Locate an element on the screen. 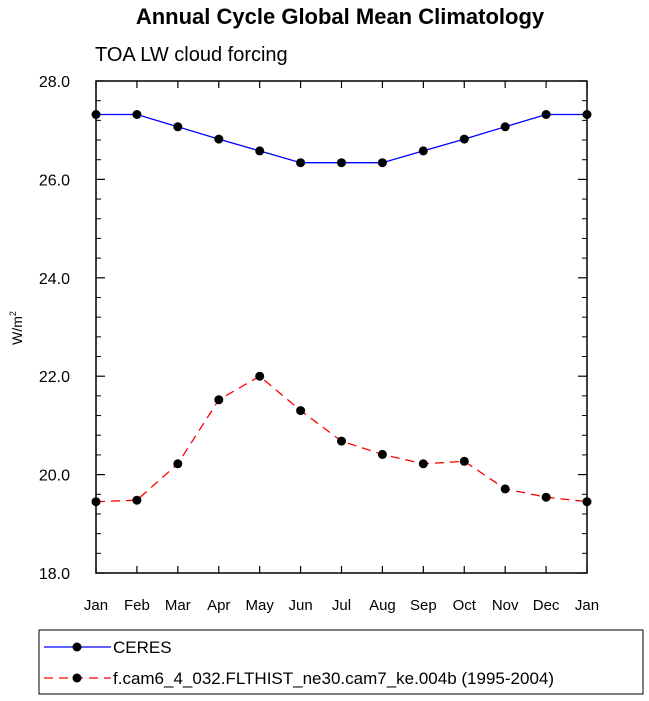  series-0-line is located at coordinates (341, 138).